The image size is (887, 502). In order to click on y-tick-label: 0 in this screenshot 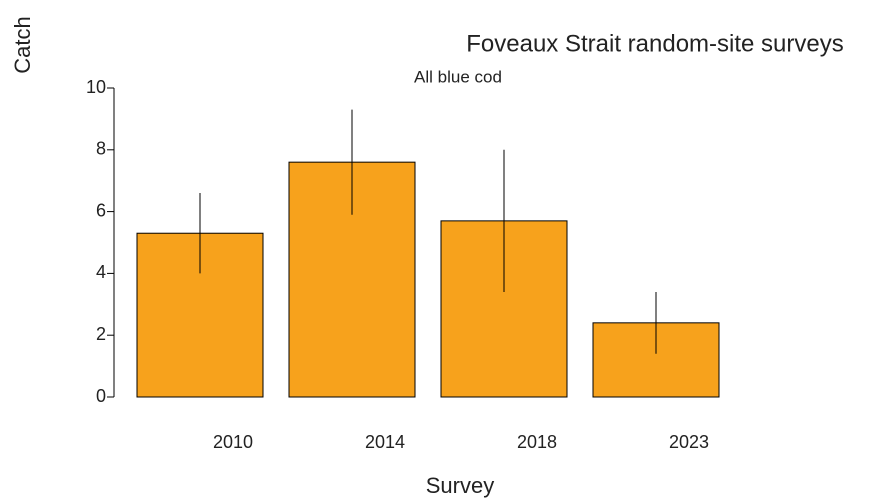, I will do `click(101, 396)`.